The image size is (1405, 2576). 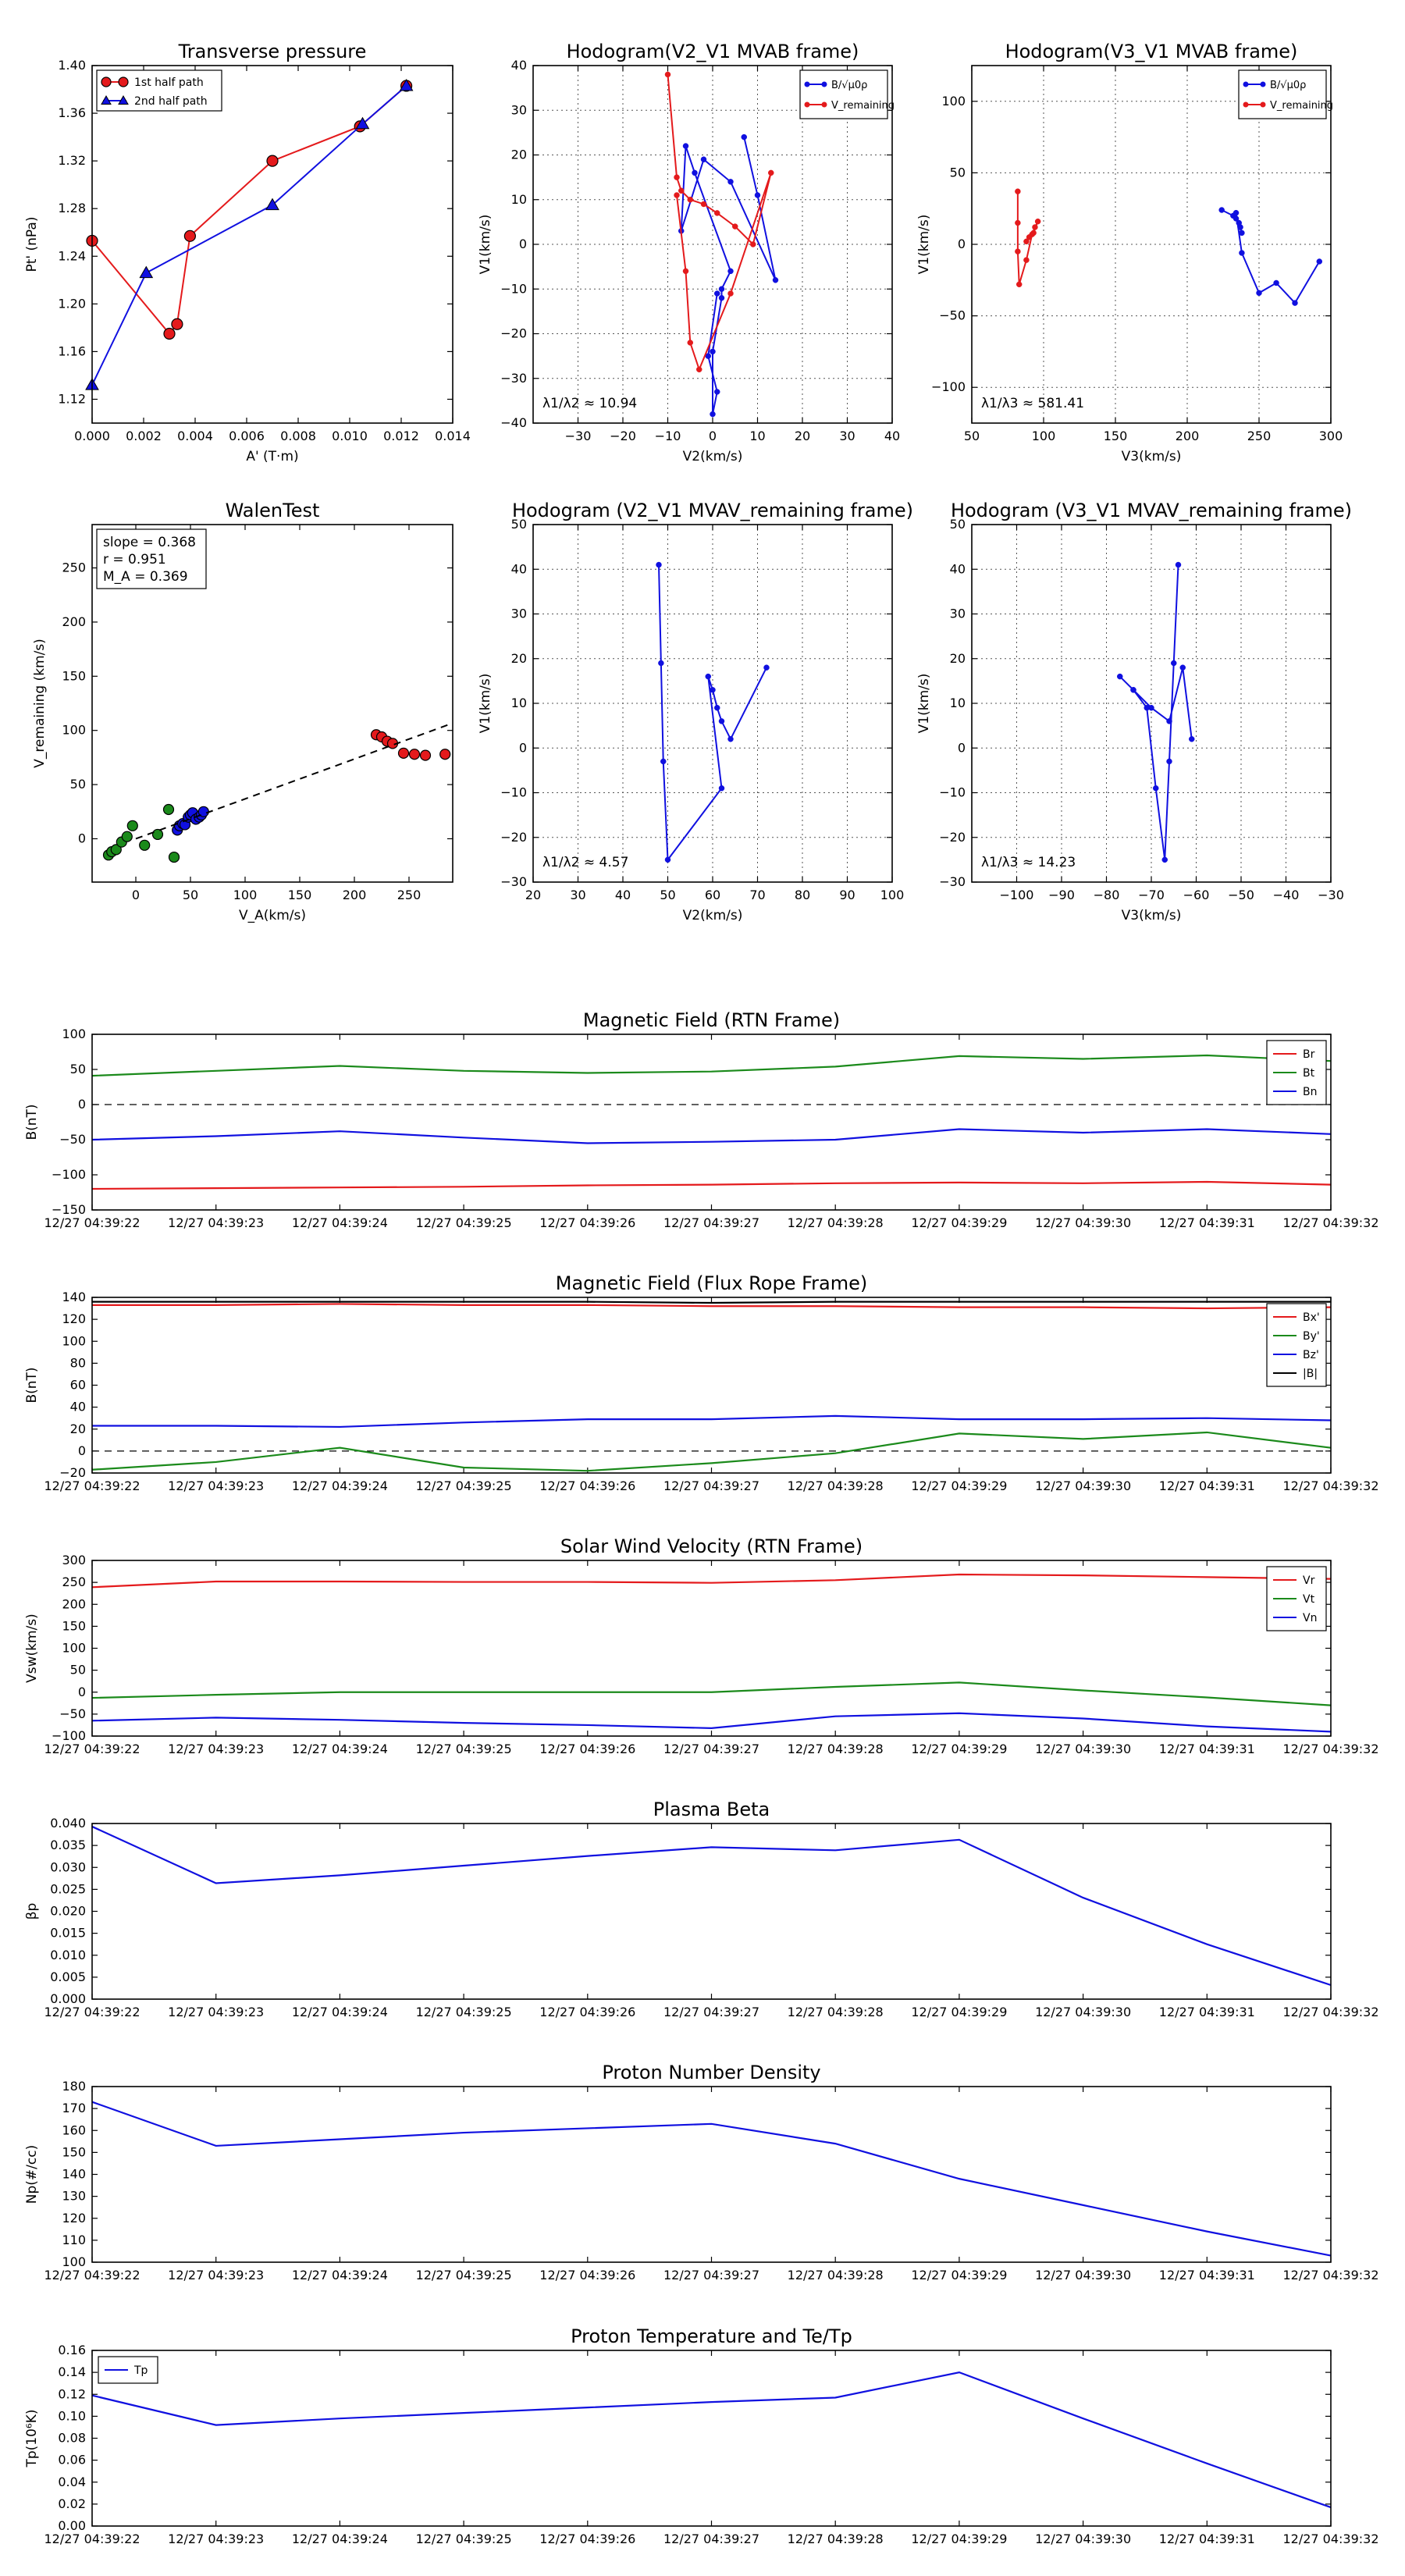 I want to click on ts4-xtick-label: 12/27 04:39:31, so click(x=1207, y=2012).